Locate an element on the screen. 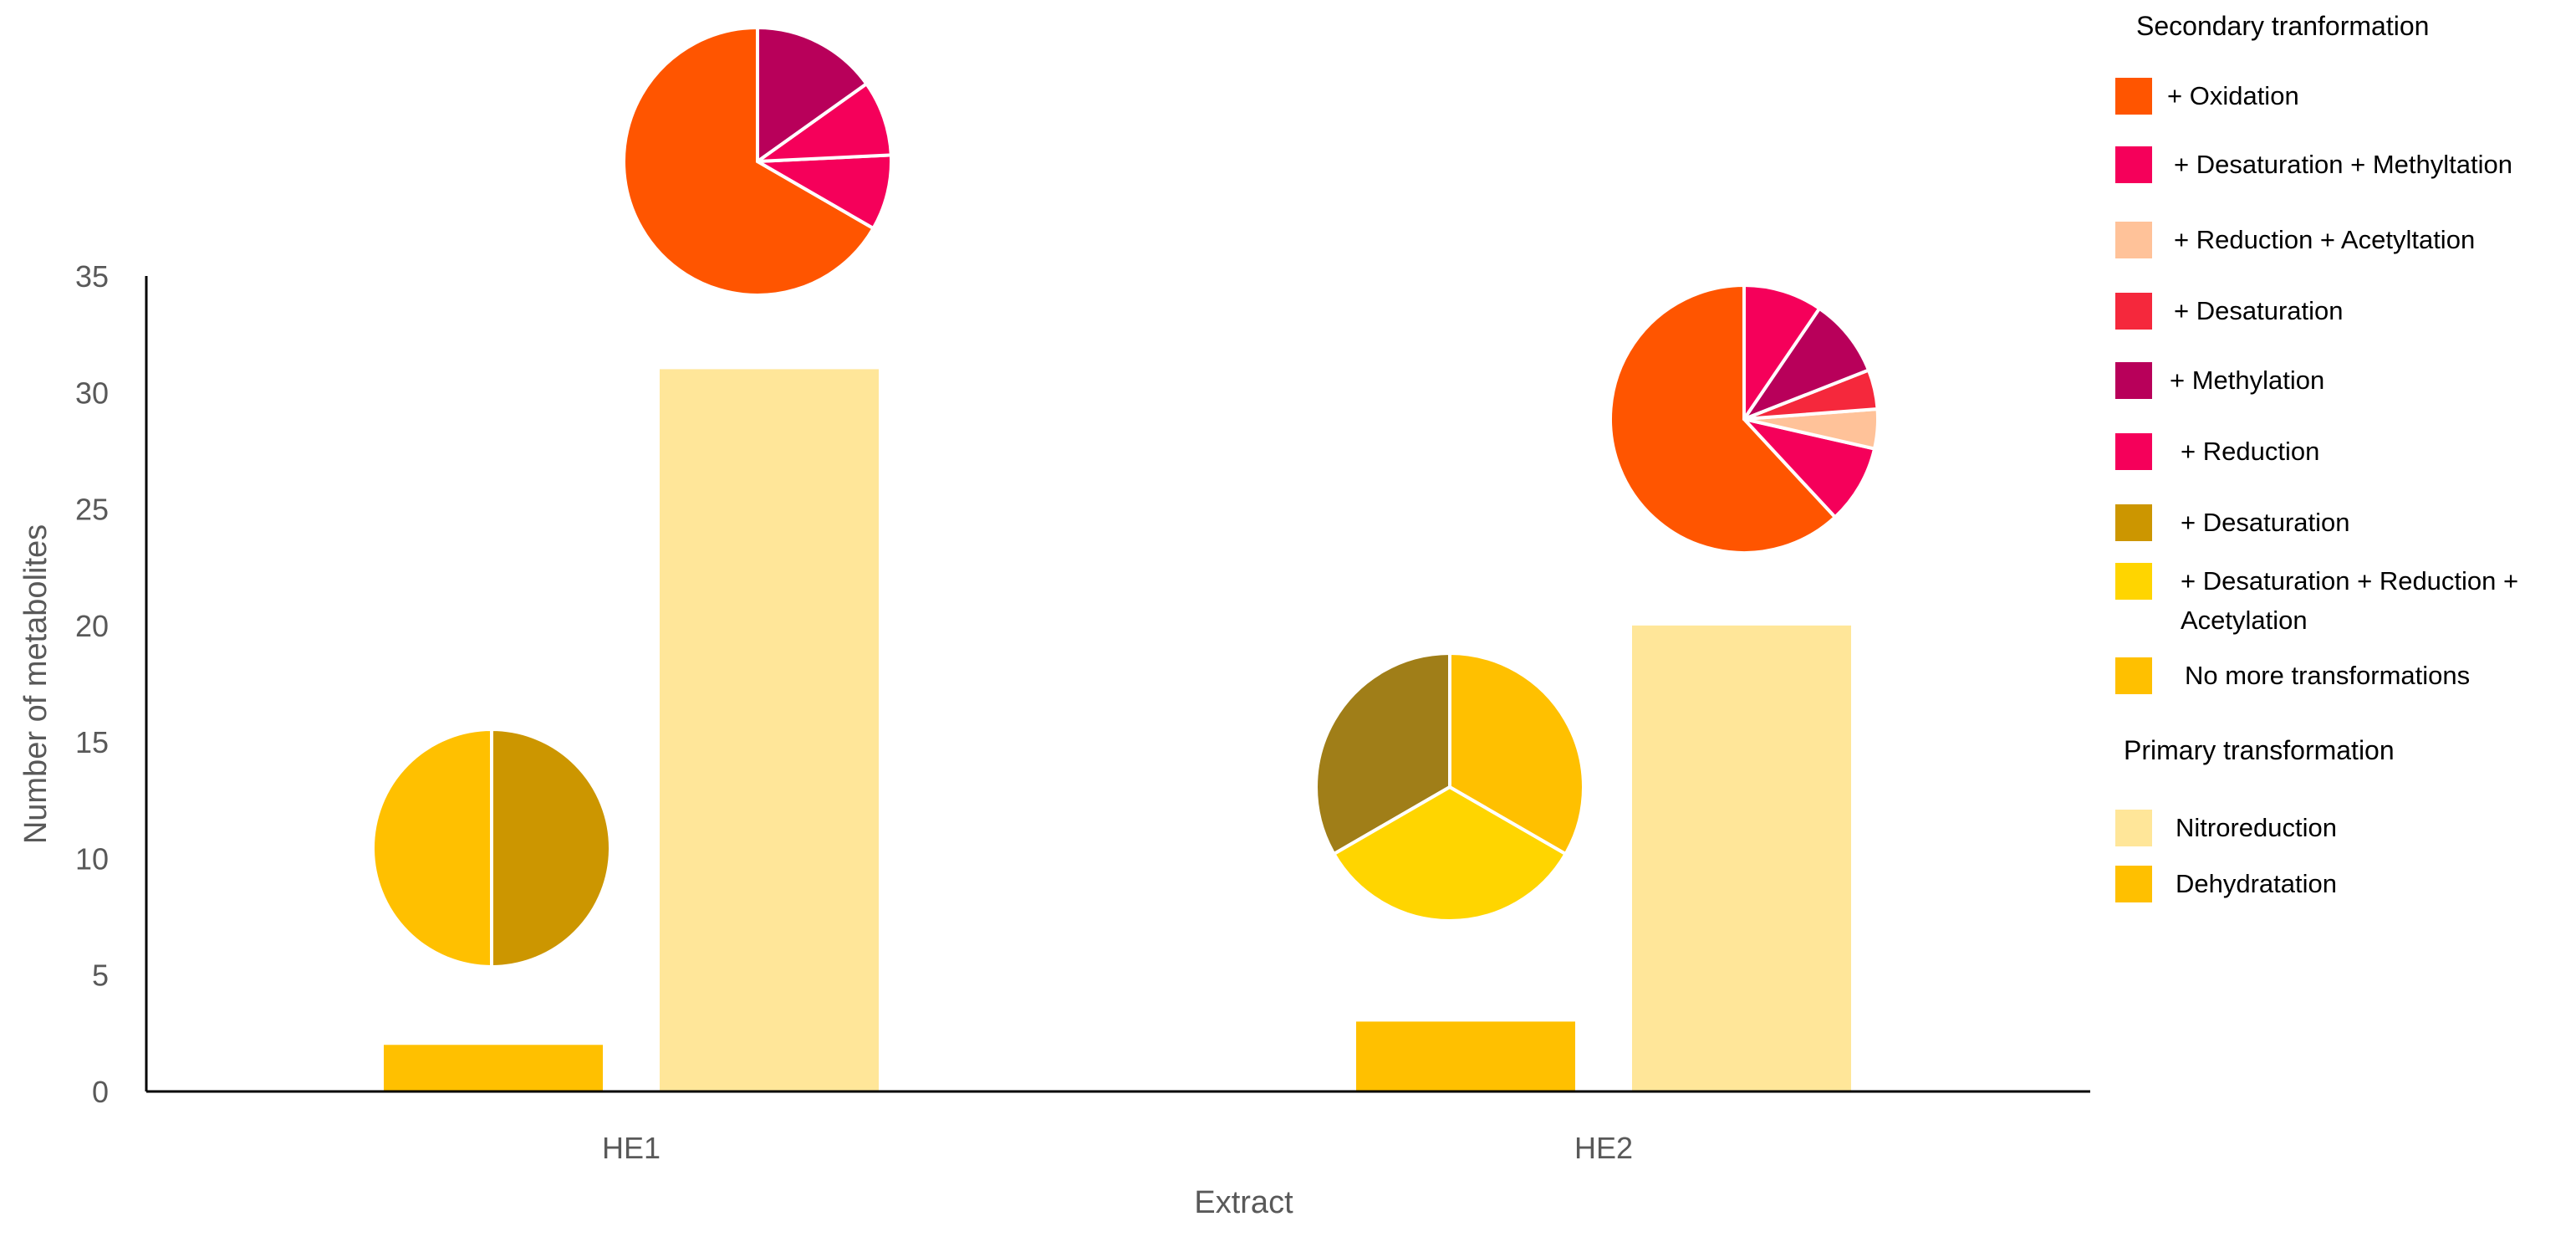 This screenshot has width=2576, height=1237. legend-label: No more transformations is located at coordinates (2327, 675).